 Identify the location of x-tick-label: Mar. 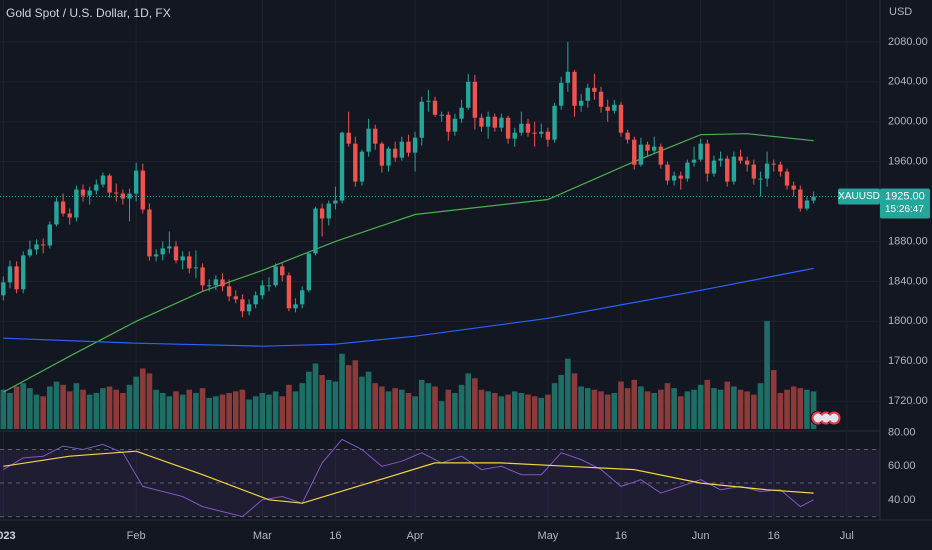
(262, 536).